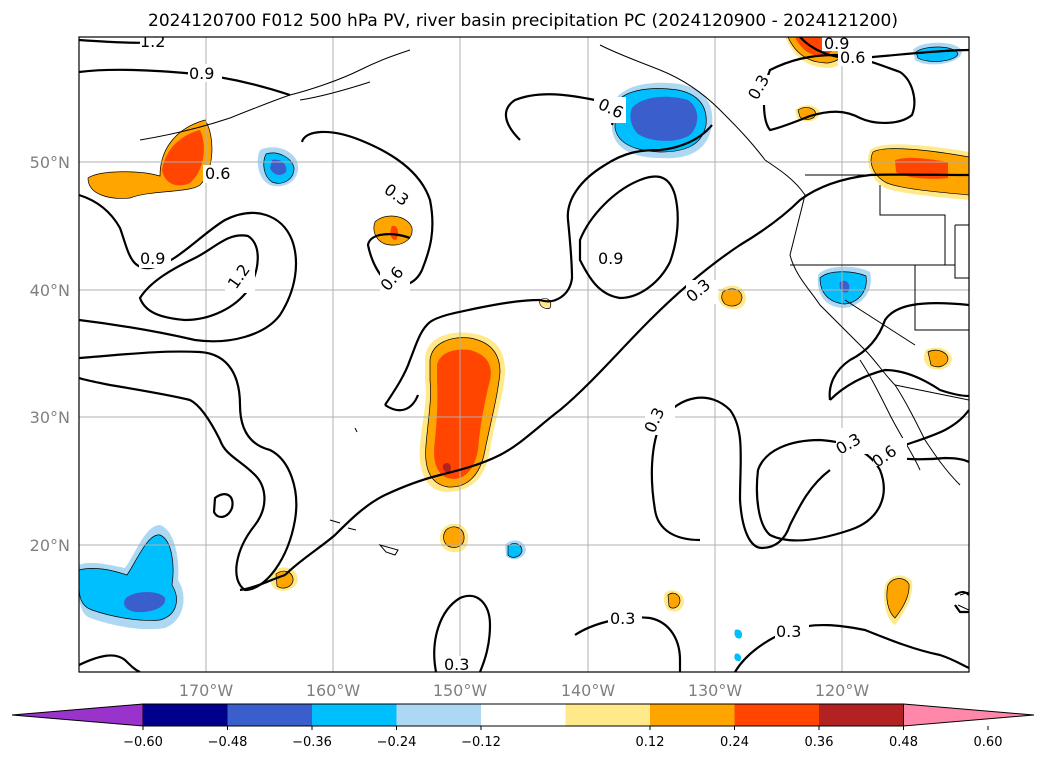 The height and width of the screenshot is (765, 1047). What do you see at coordinates (50, 354) in the screenshot?
I see `lat-labels: 50°N 40°N 30°N 20°N` at bounding box center [50, 354].